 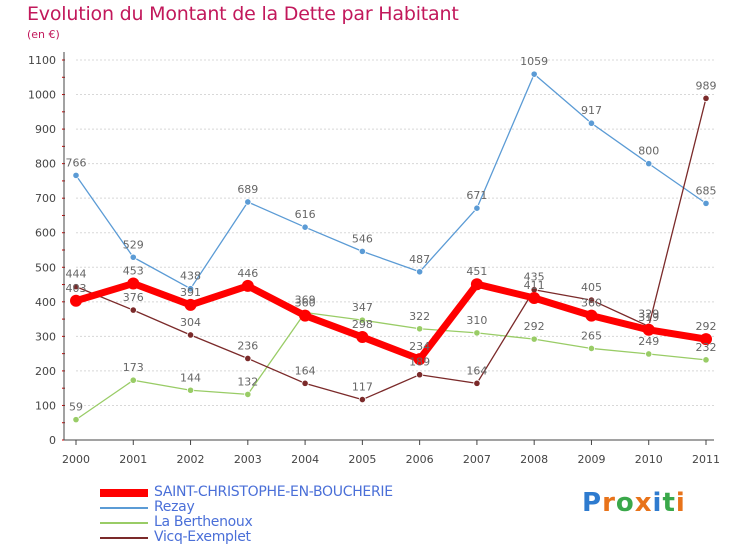 What do you see at coordinates (419, 346) in the screenshot?
I see `data-label: 234` at bounding box center [419, 346].